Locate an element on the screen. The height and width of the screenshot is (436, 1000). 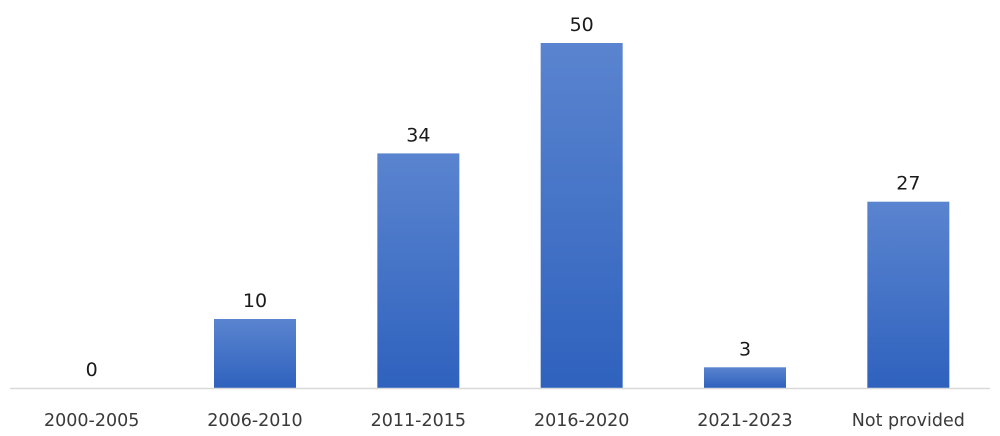
bar-2011-2015 is located at coordinates (418, 270).